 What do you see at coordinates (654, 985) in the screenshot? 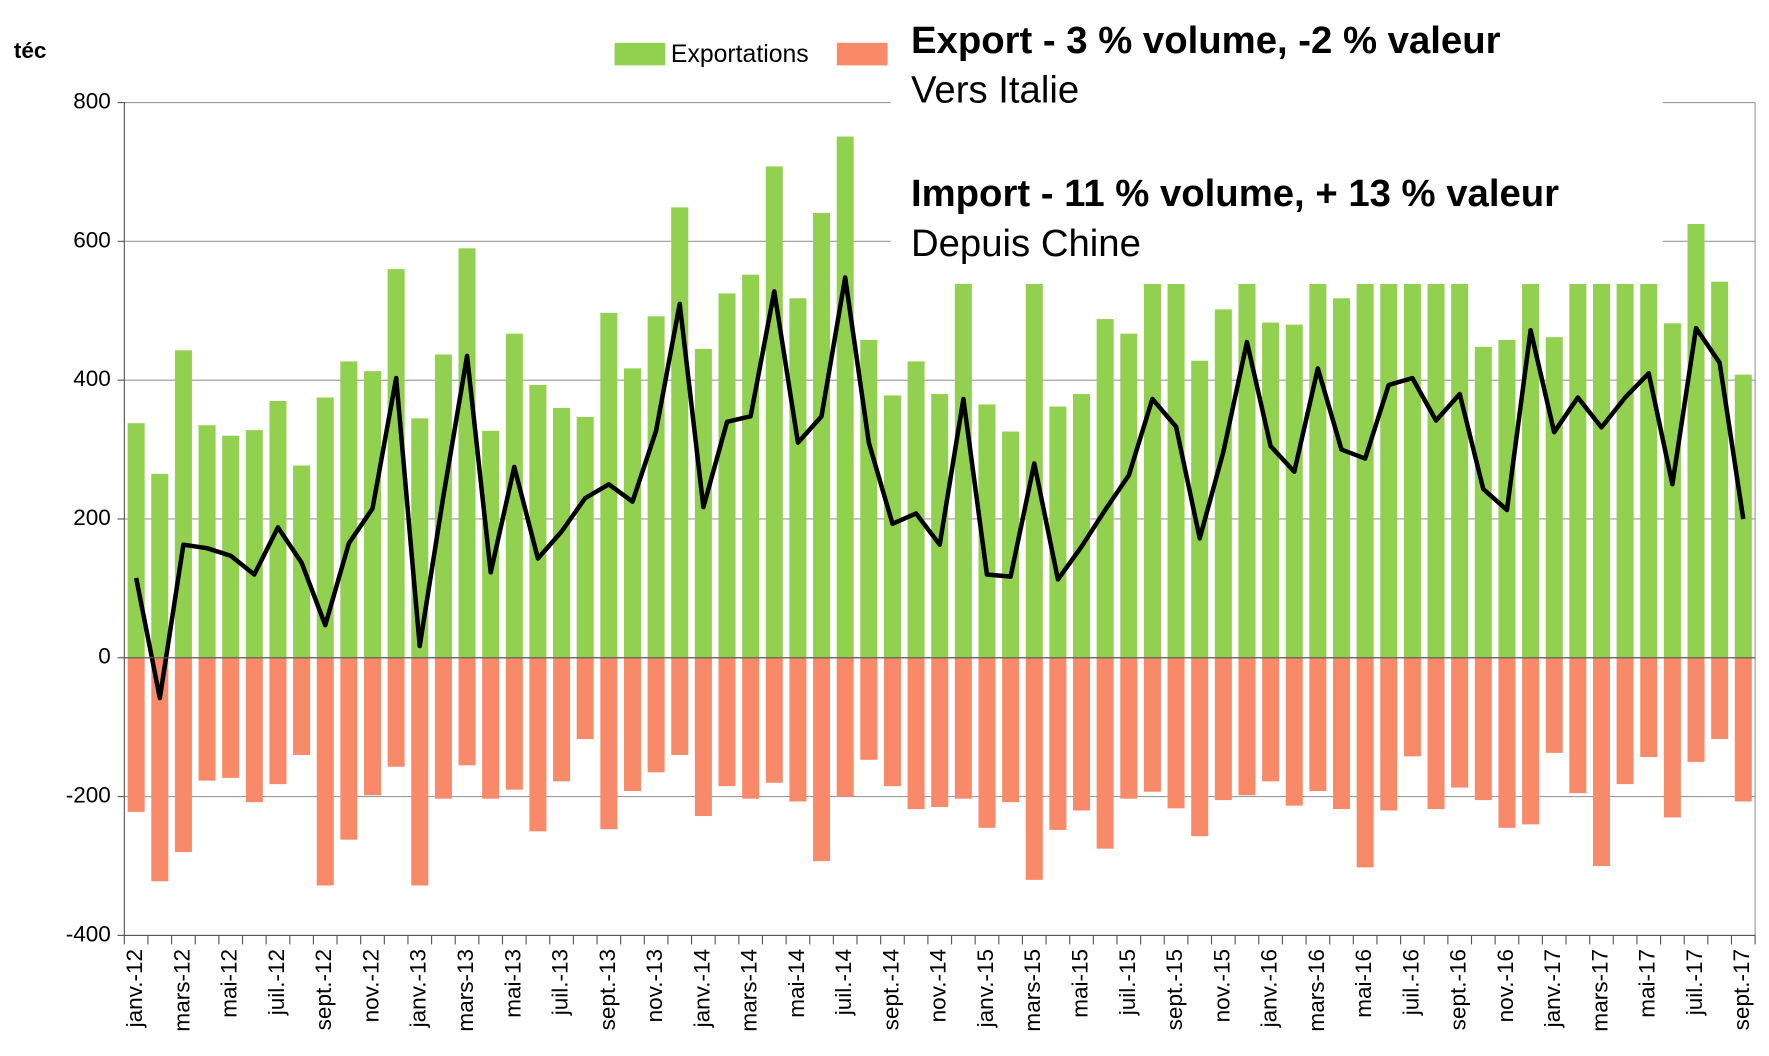
I see `x-tick-label: nov.-13` at bounding box center [654, 985].